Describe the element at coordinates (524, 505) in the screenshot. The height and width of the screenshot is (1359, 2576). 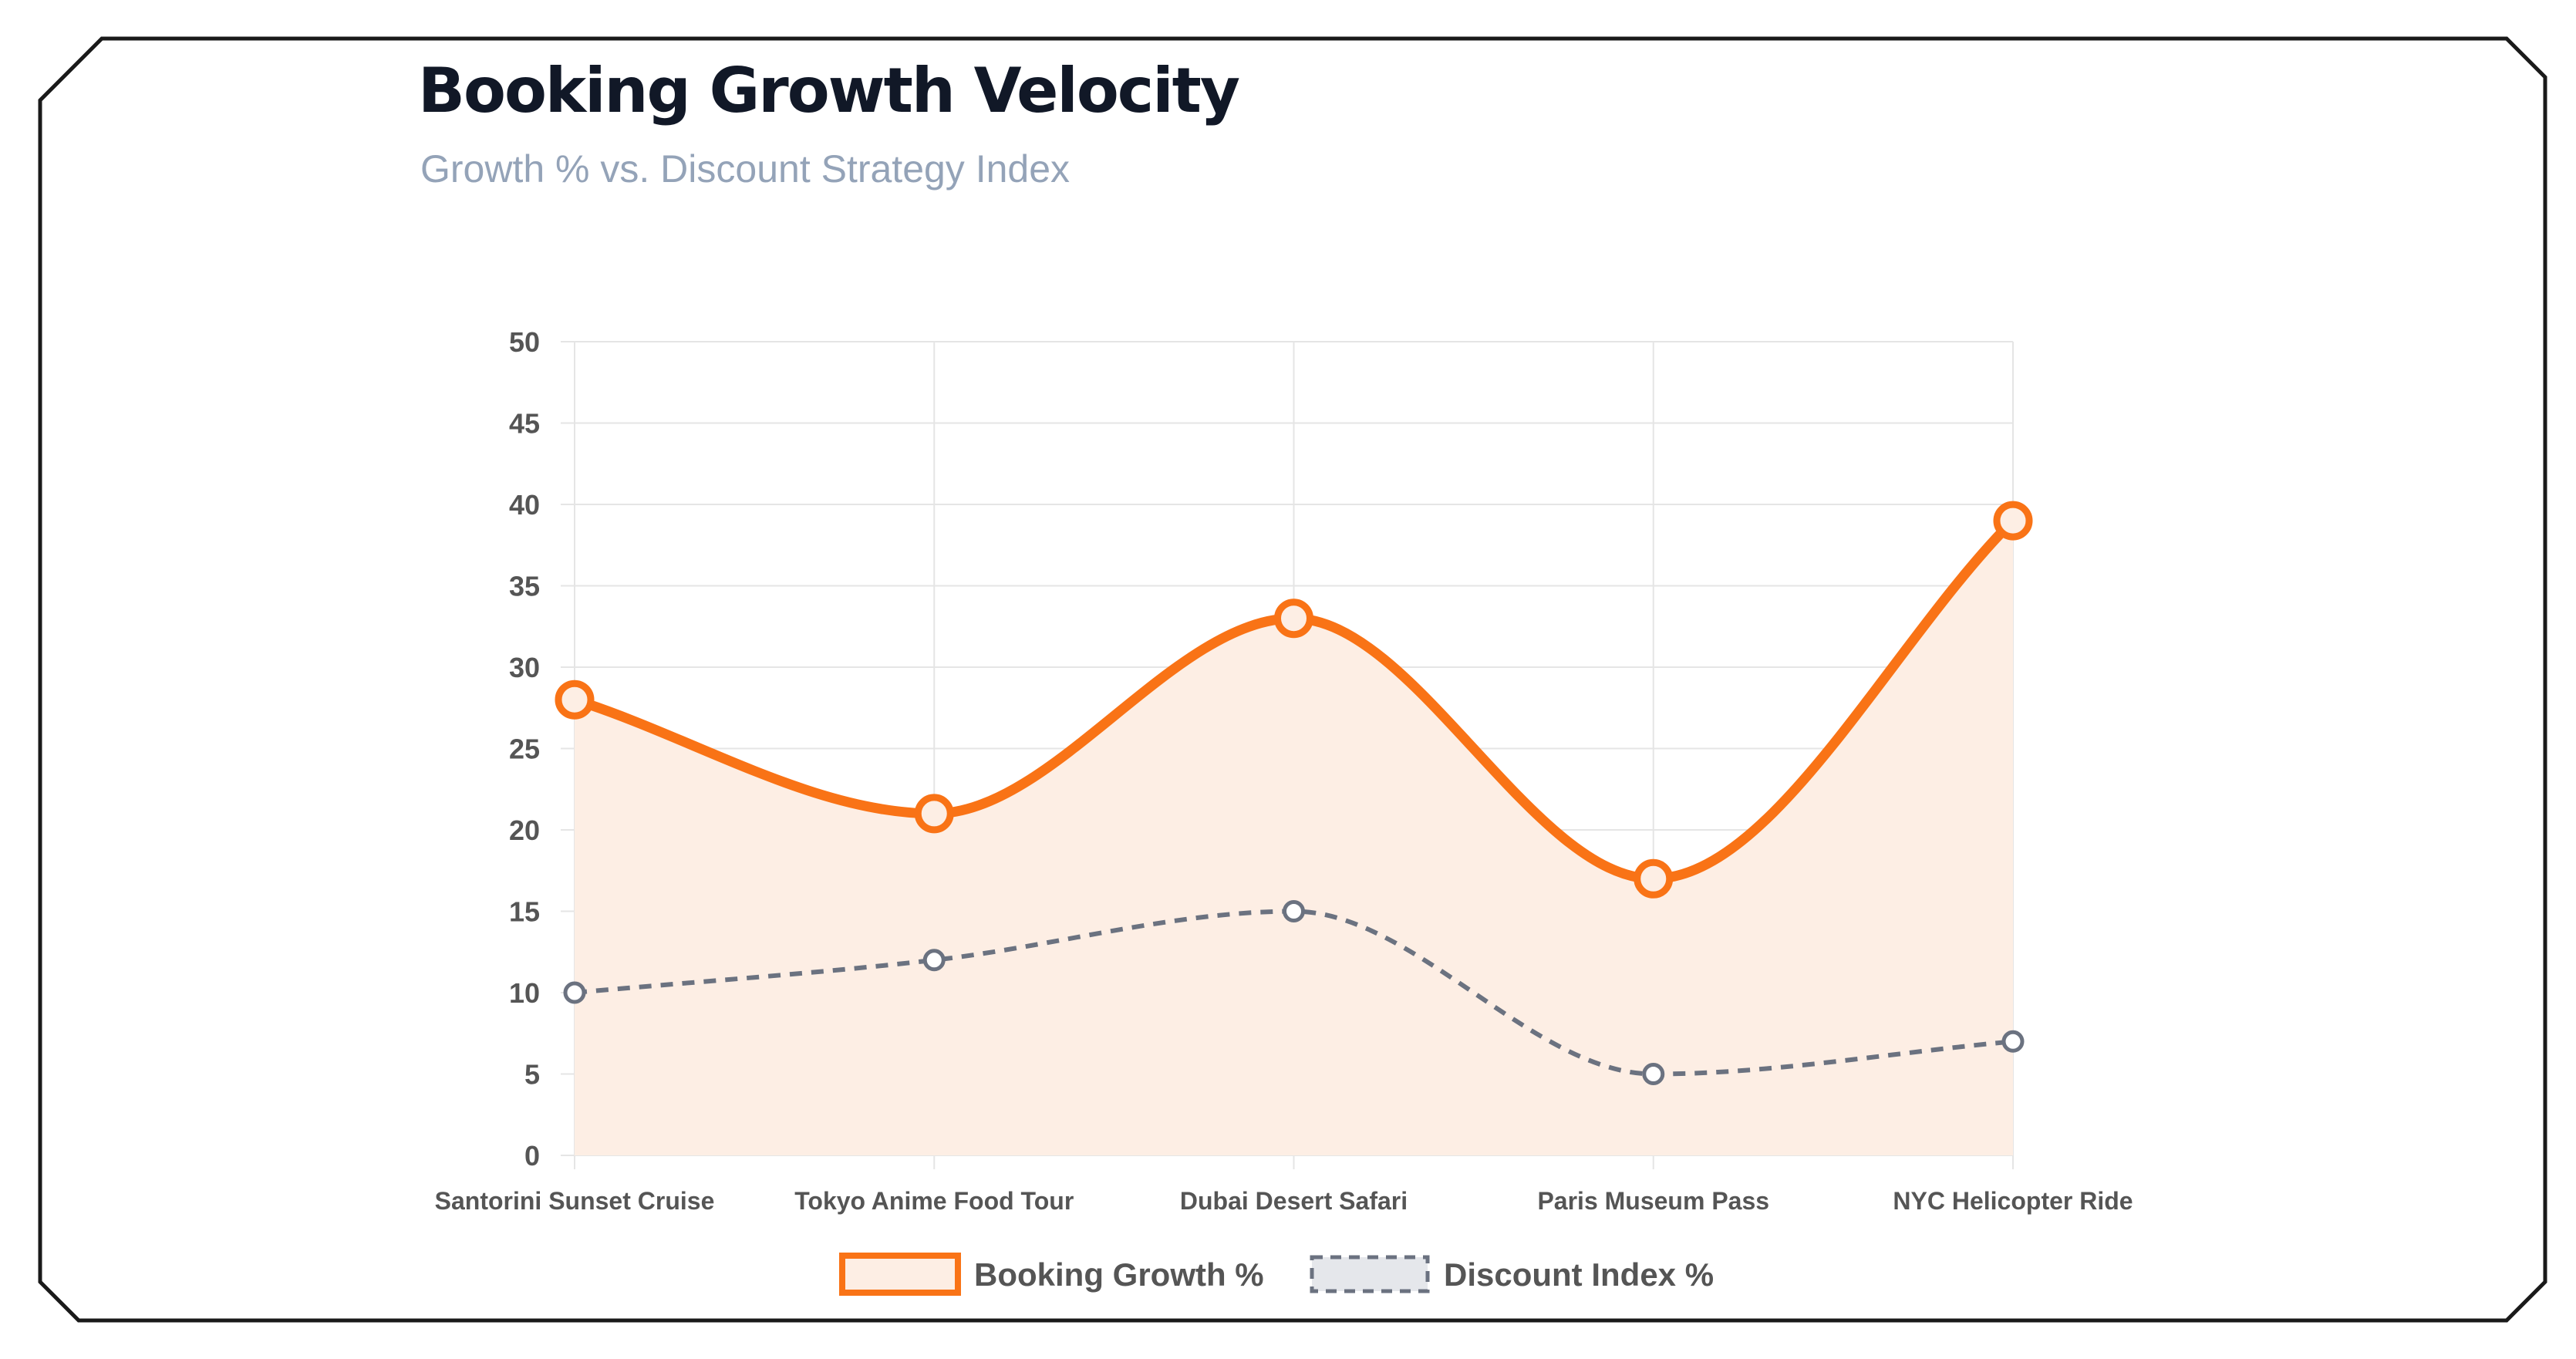
I see `y-tick-label: 40` at that location.